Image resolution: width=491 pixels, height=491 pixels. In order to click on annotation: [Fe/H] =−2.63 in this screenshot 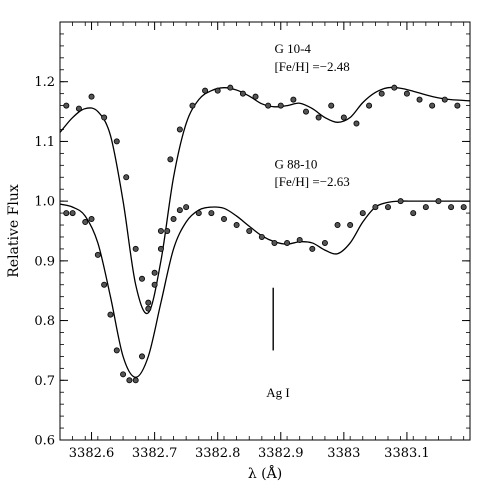, I will do `click(311, 181)`.